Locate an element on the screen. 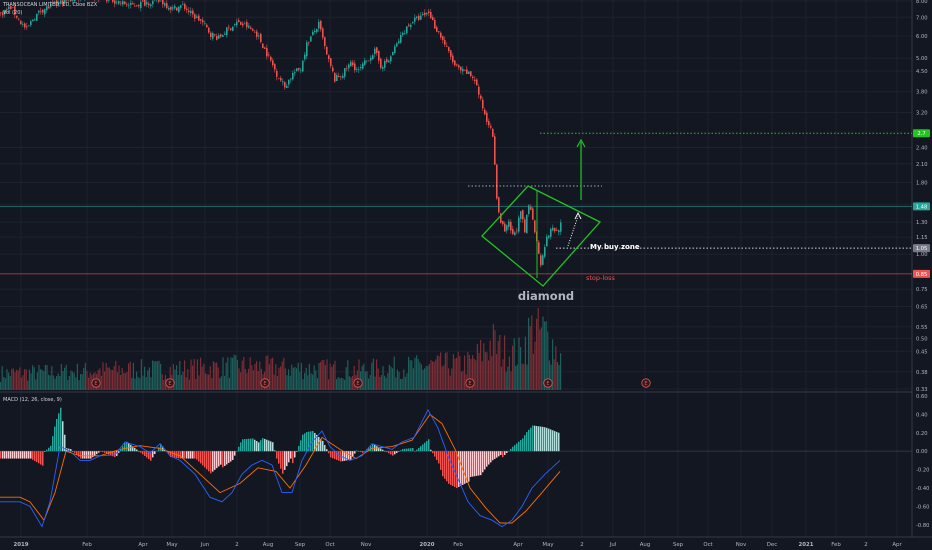 Image resolution: width=932 pixels, height=550 pixels. time-axis-label: Apr is located at coordinates (897, 545).